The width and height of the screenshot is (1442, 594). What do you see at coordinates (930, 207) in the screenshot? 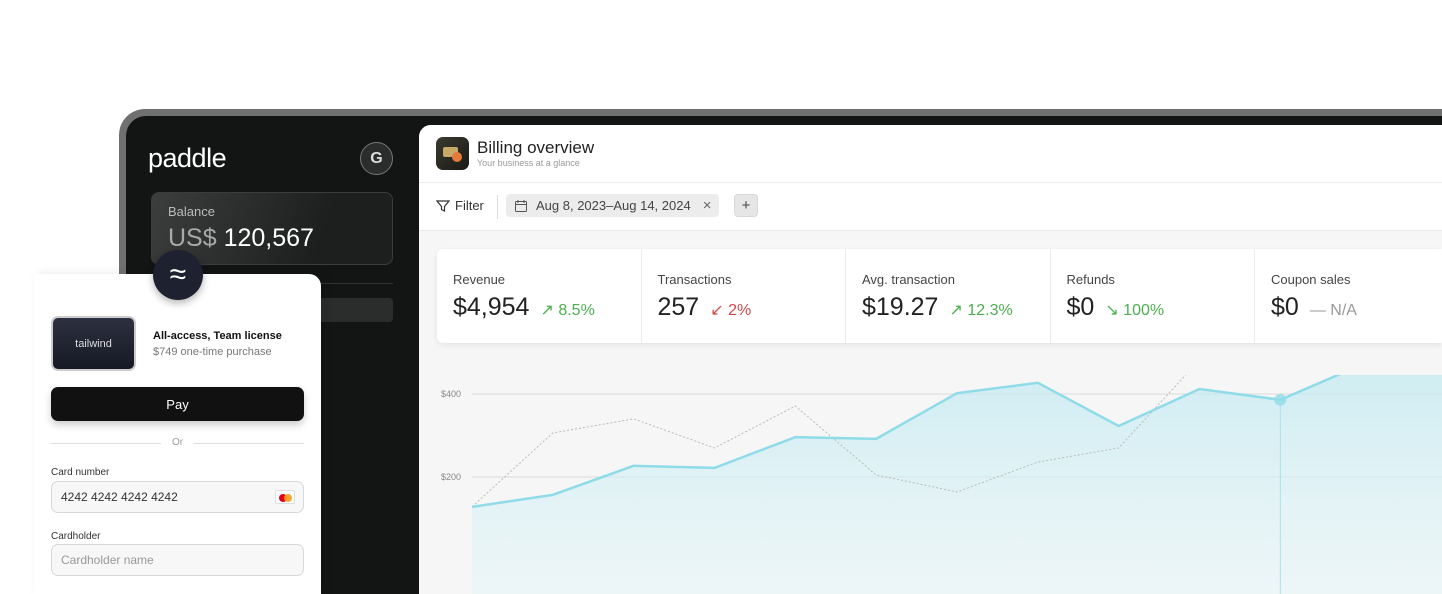
I see `filter-bar: Filter Aug 8, 2023–Aug 14, 2024 × +` at bounding box center [930, 207].